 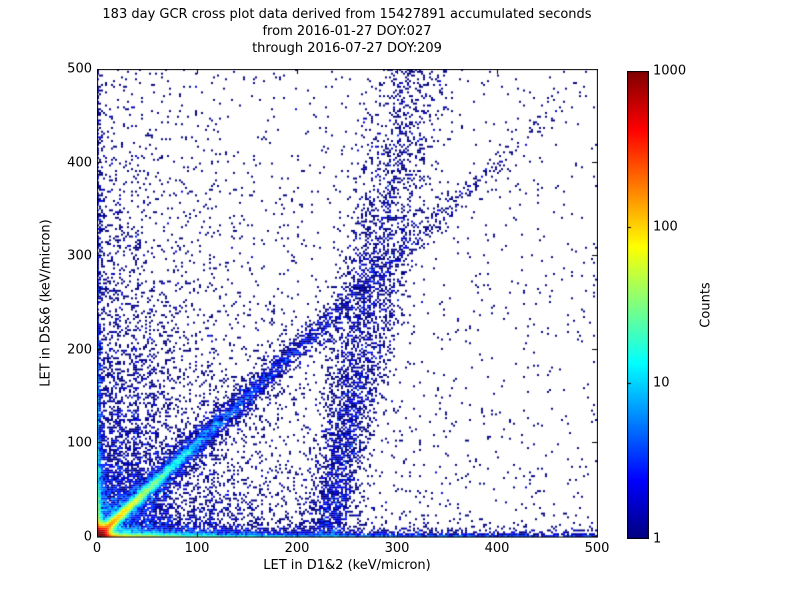 I want to click on y-tick-label-0: 0, so click(x=87, y=537).